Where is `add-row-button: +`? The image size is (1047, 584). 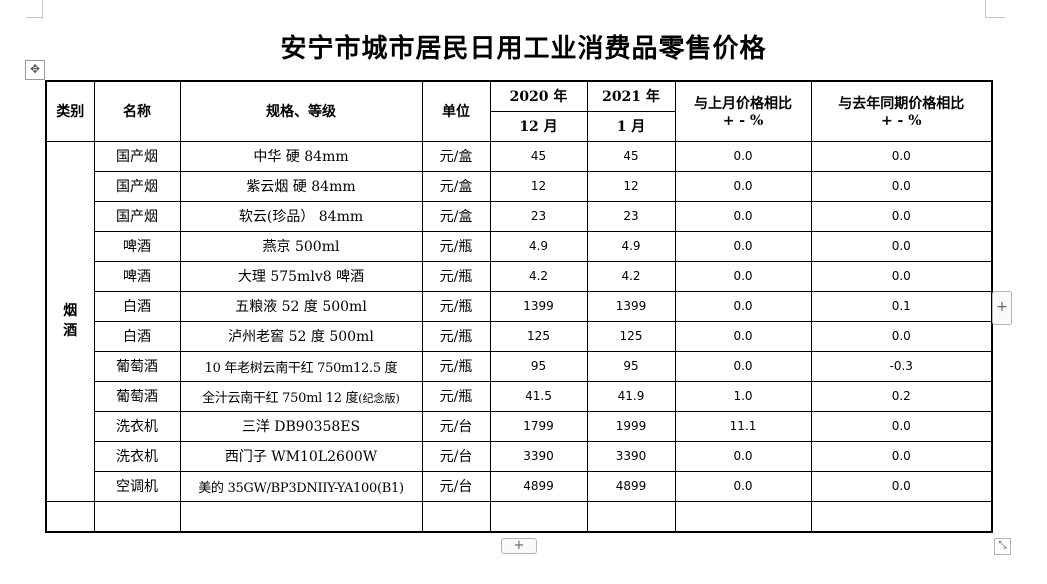 add-row-button: + is located at coordinates (519, 546).